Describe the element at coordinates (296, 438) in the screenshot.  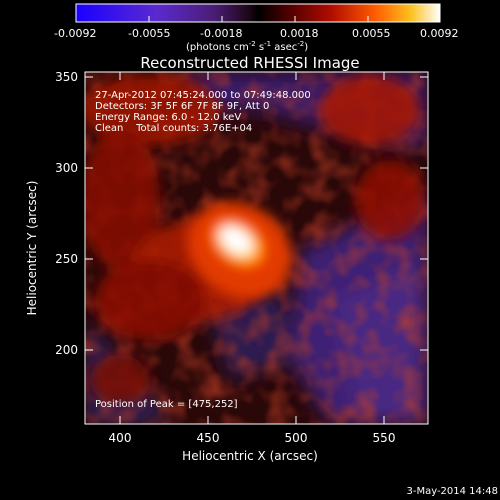
I see `x-tick-label: 500` at that location.